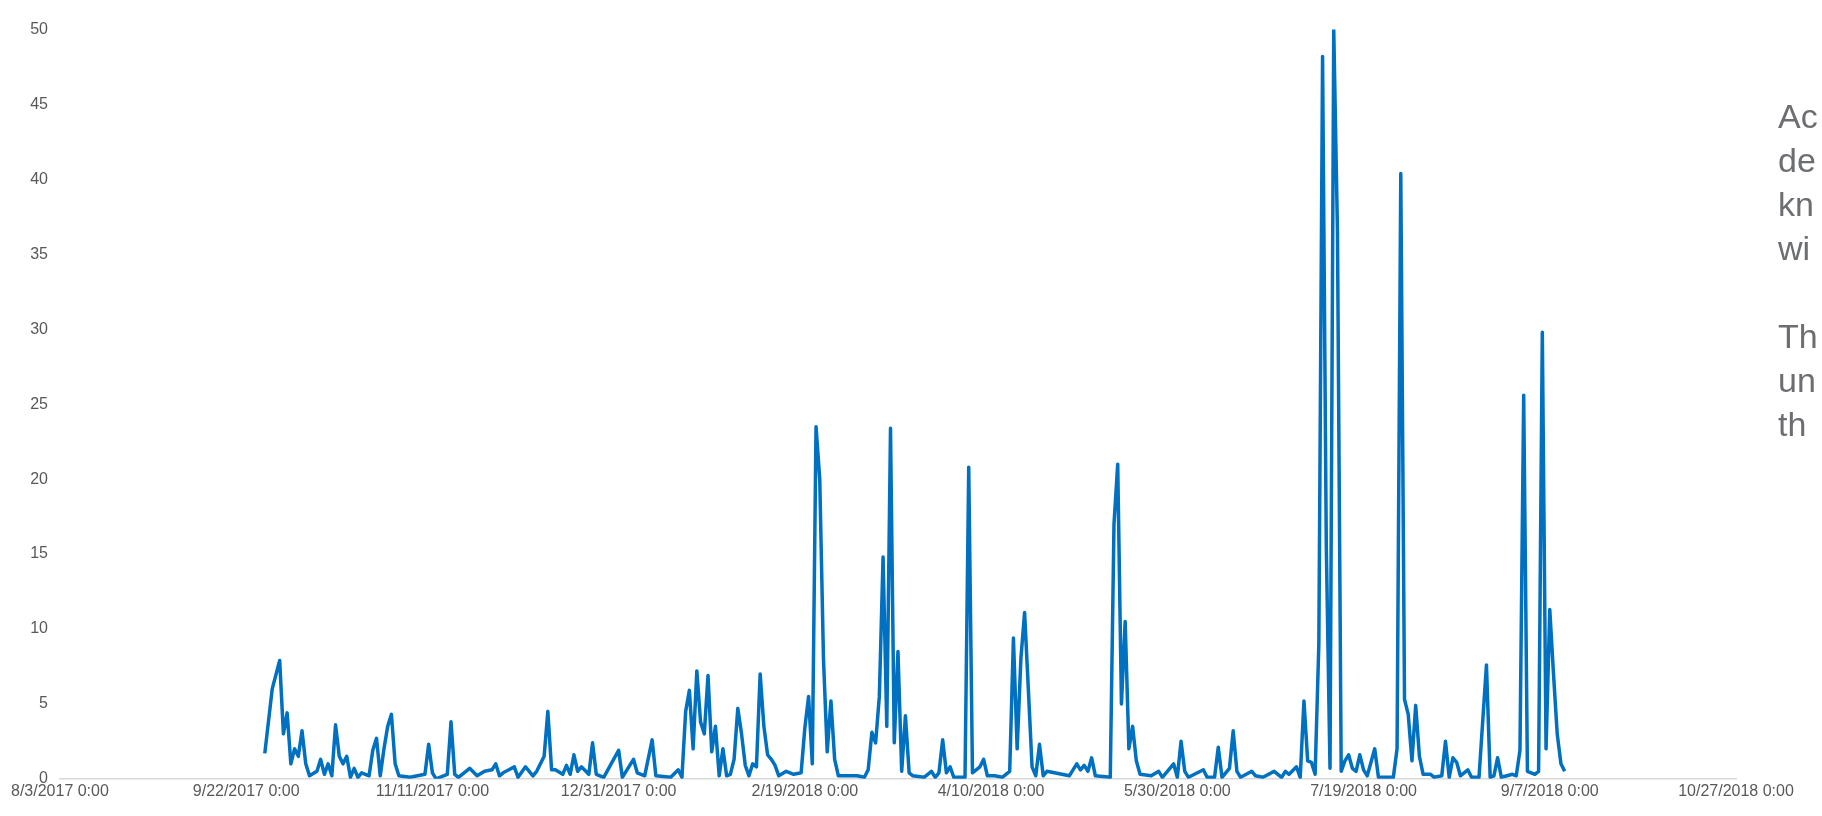 The image size is (1822, 816). I want to click on y-tick-label: 50, so click(39, 29).